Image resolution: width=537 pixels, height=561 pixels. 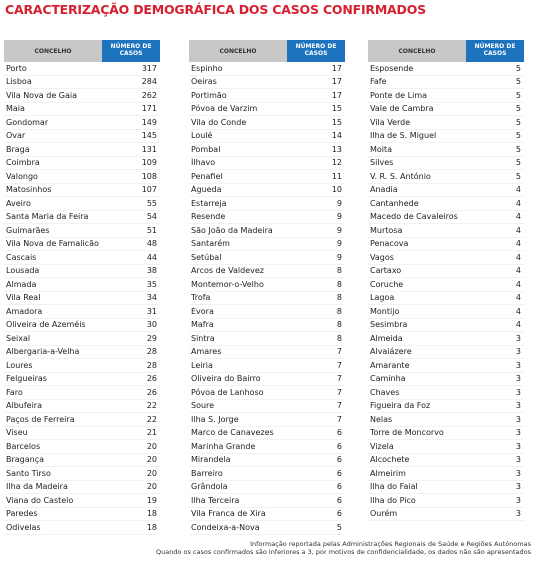 What do you see at coordinates (336, 176) in the screenshot?
I see `case-count: 11` at bounding box center [336, 176].